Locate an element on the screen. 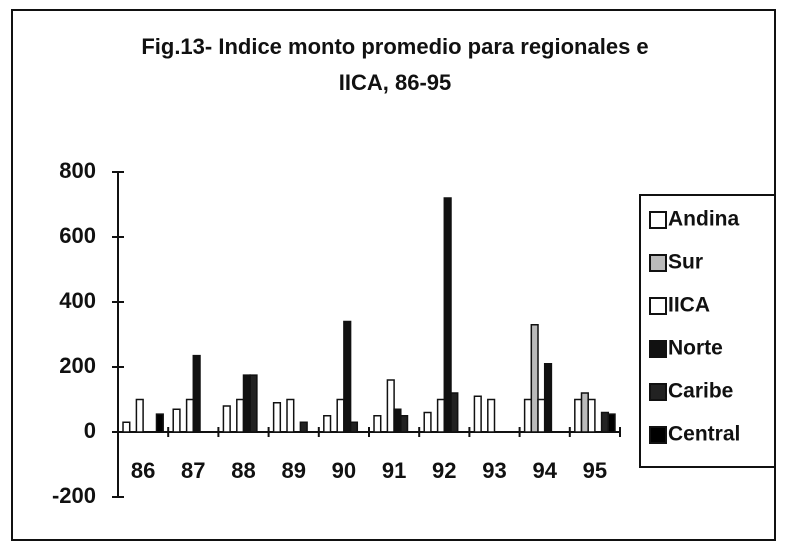  x-tick-label: 89 is located at coordinates (293, 470).